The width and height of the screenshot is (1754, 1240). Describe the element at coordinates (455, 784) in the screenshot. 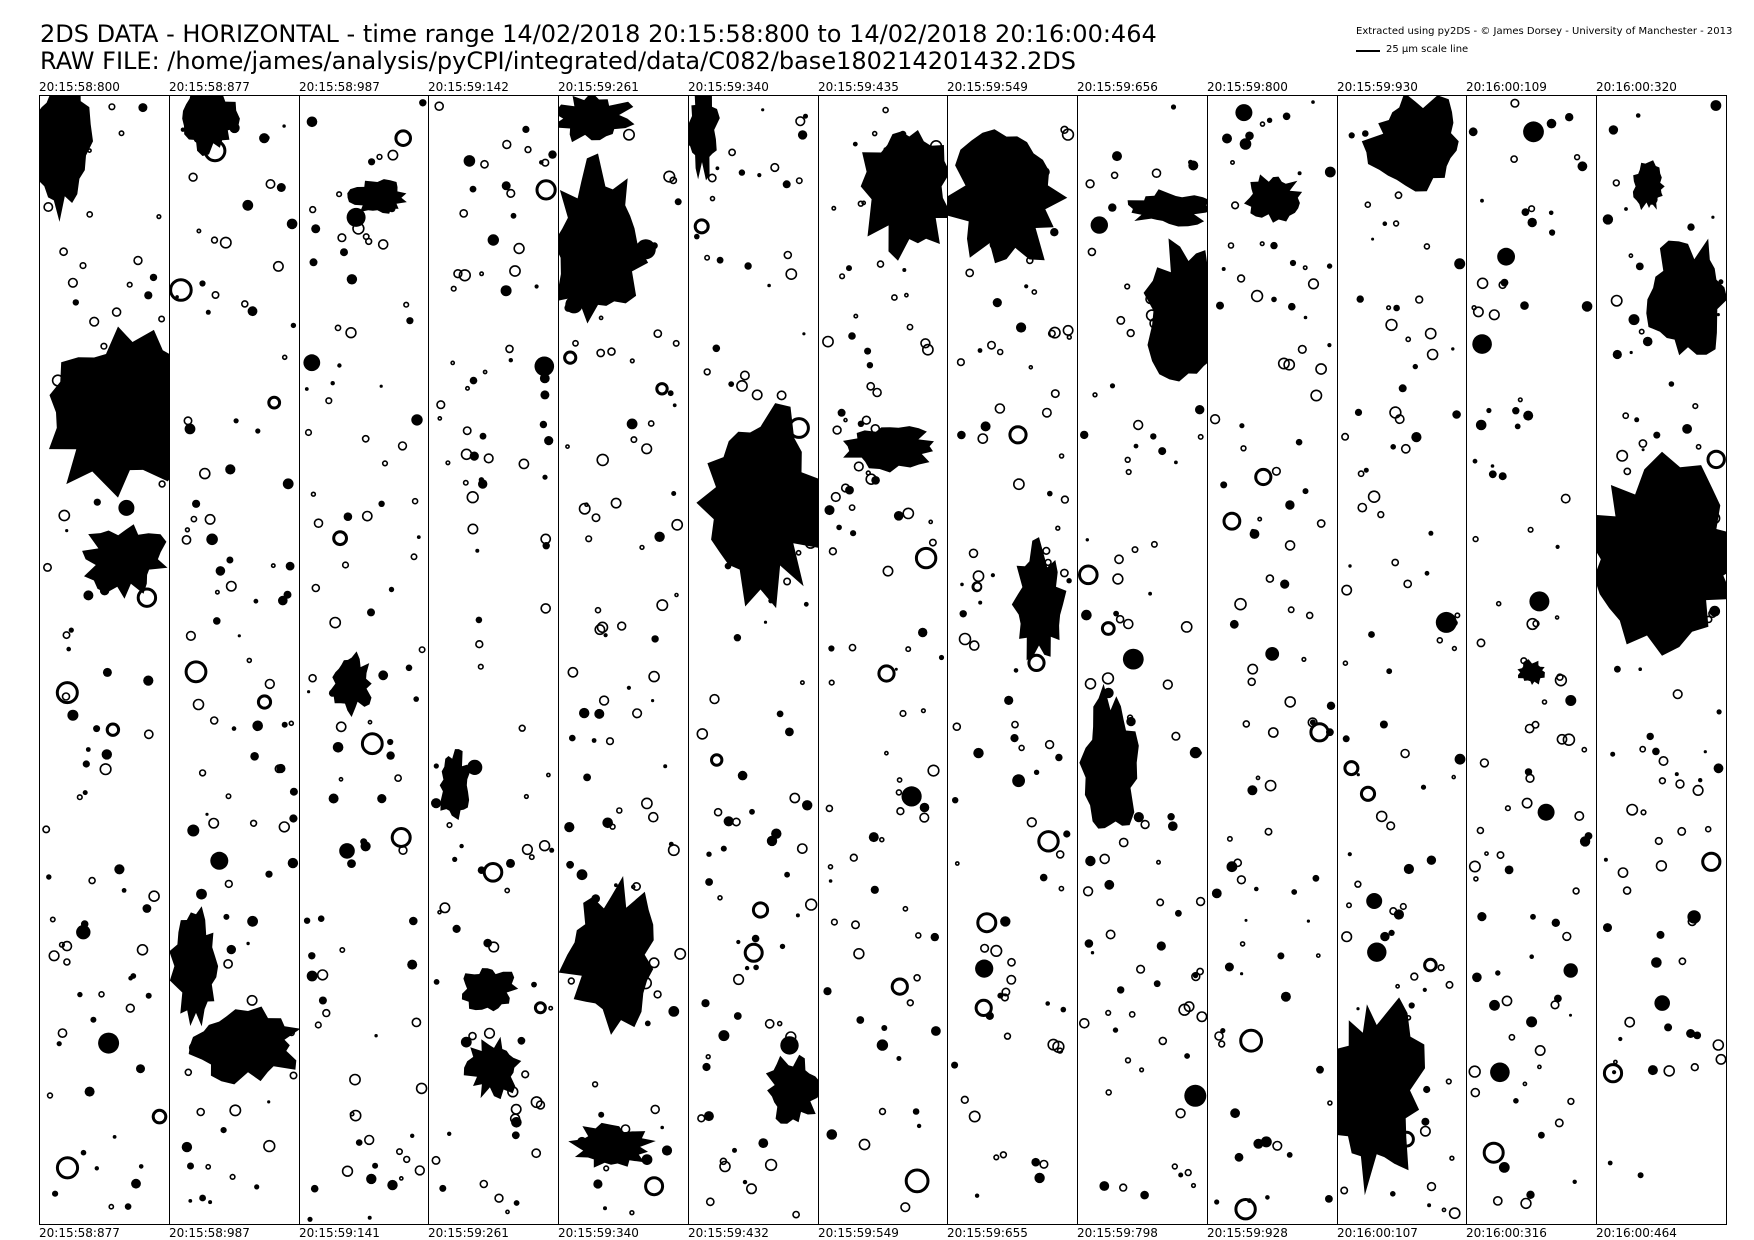

I see `particle-blob` at that location.